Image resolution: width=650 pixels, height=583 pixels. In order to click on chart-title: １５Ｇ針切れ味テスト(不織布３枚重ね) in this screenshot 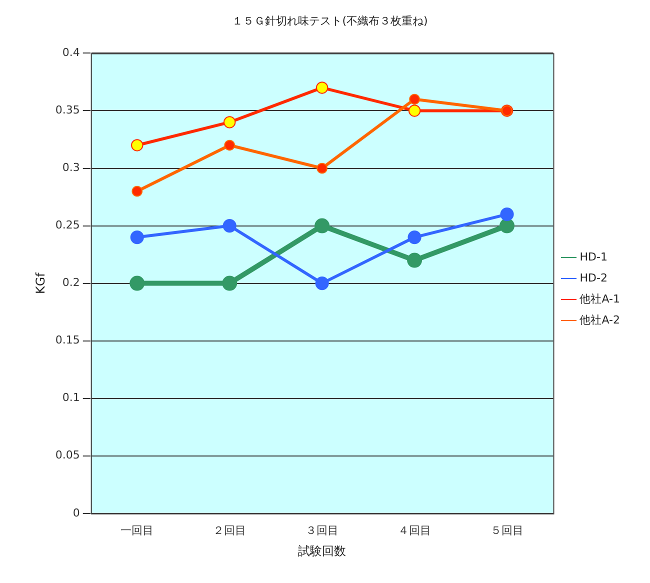, I will do `click(330, 21)`.